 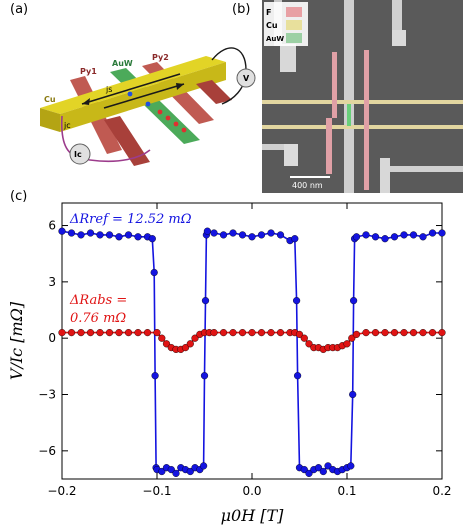 I want to click on device-schematic: Py1 Py2 AuW Cu V Ic jc js, so click(x=148, y=106).